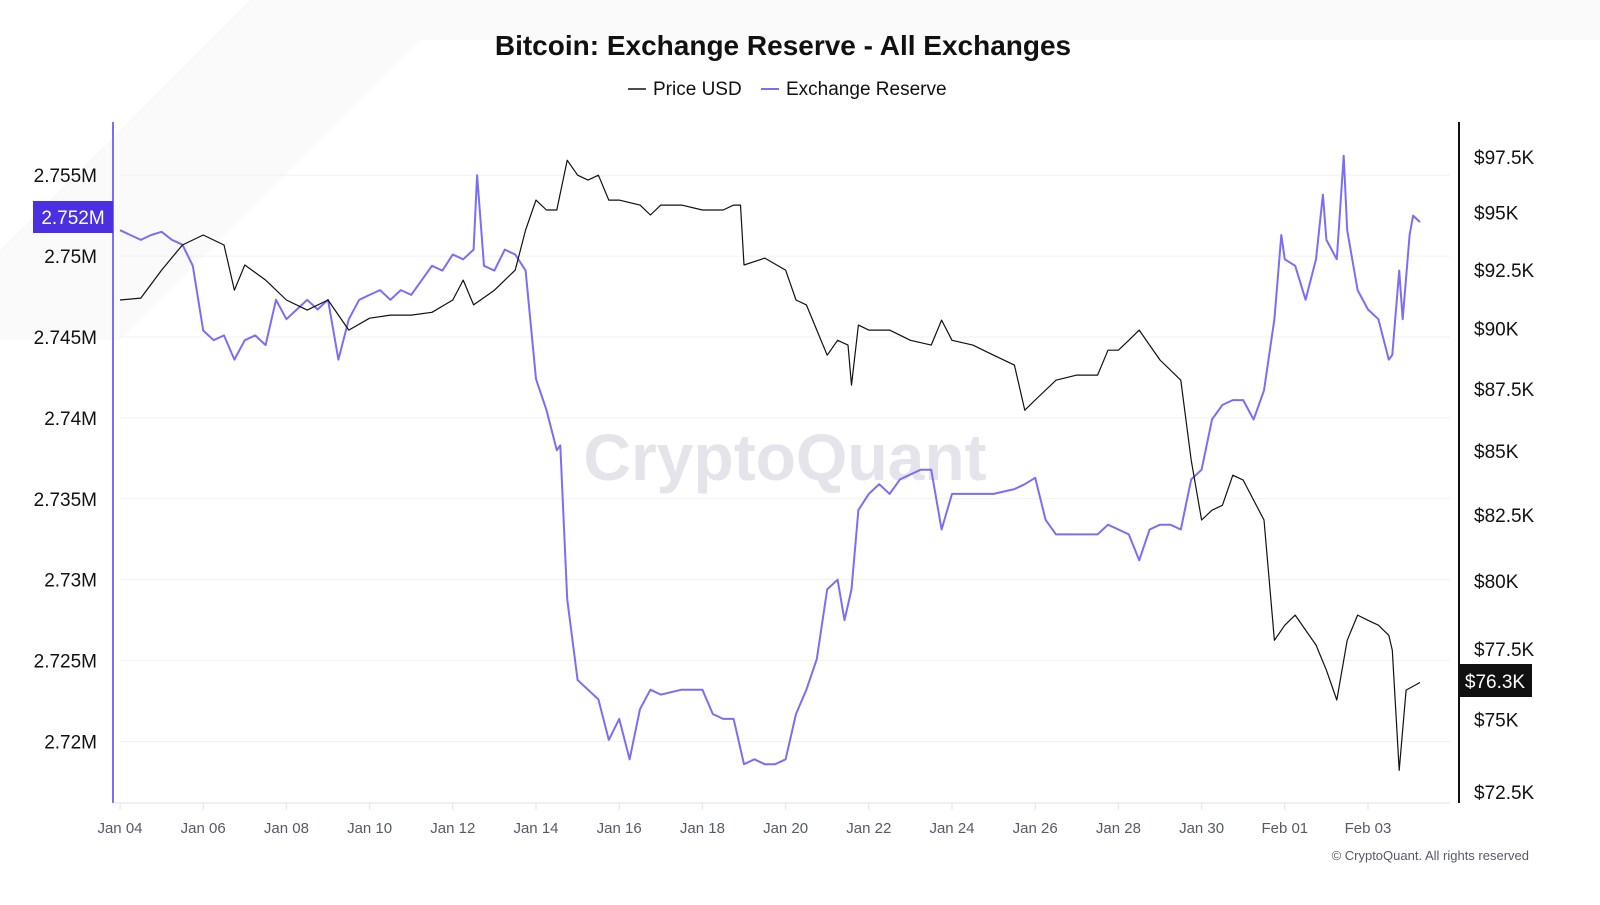  I want to click on x-tick-label: Jan 06, so click(203, 828).